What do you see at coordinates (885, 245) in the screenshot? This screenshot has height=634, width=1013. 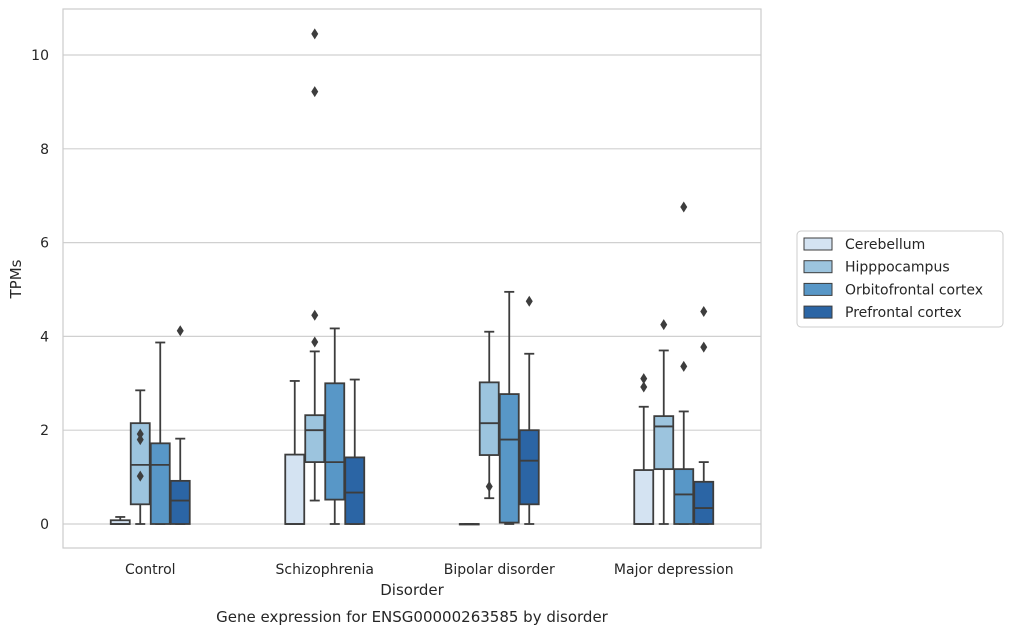 I see `legend-label: Cerebellum` at bounding box center [885, 245].